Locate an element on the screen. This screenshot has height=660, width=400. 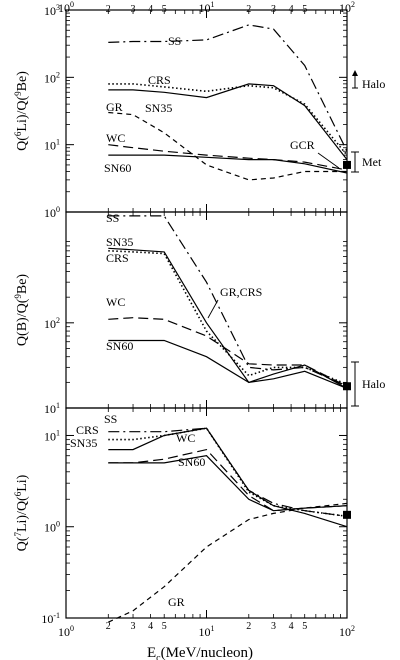
met-label: Met is located at coordinates (372, 162).